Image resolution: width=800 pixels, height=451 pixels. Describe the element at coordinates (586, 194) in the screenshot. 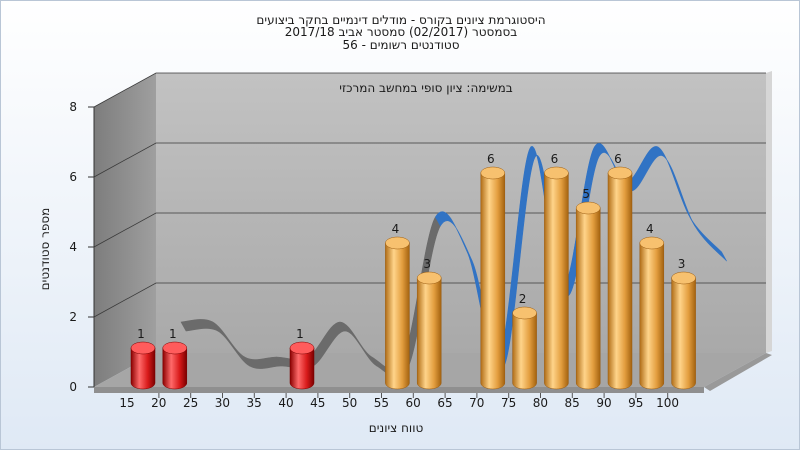

I see `data-label-85: 5` at that location.